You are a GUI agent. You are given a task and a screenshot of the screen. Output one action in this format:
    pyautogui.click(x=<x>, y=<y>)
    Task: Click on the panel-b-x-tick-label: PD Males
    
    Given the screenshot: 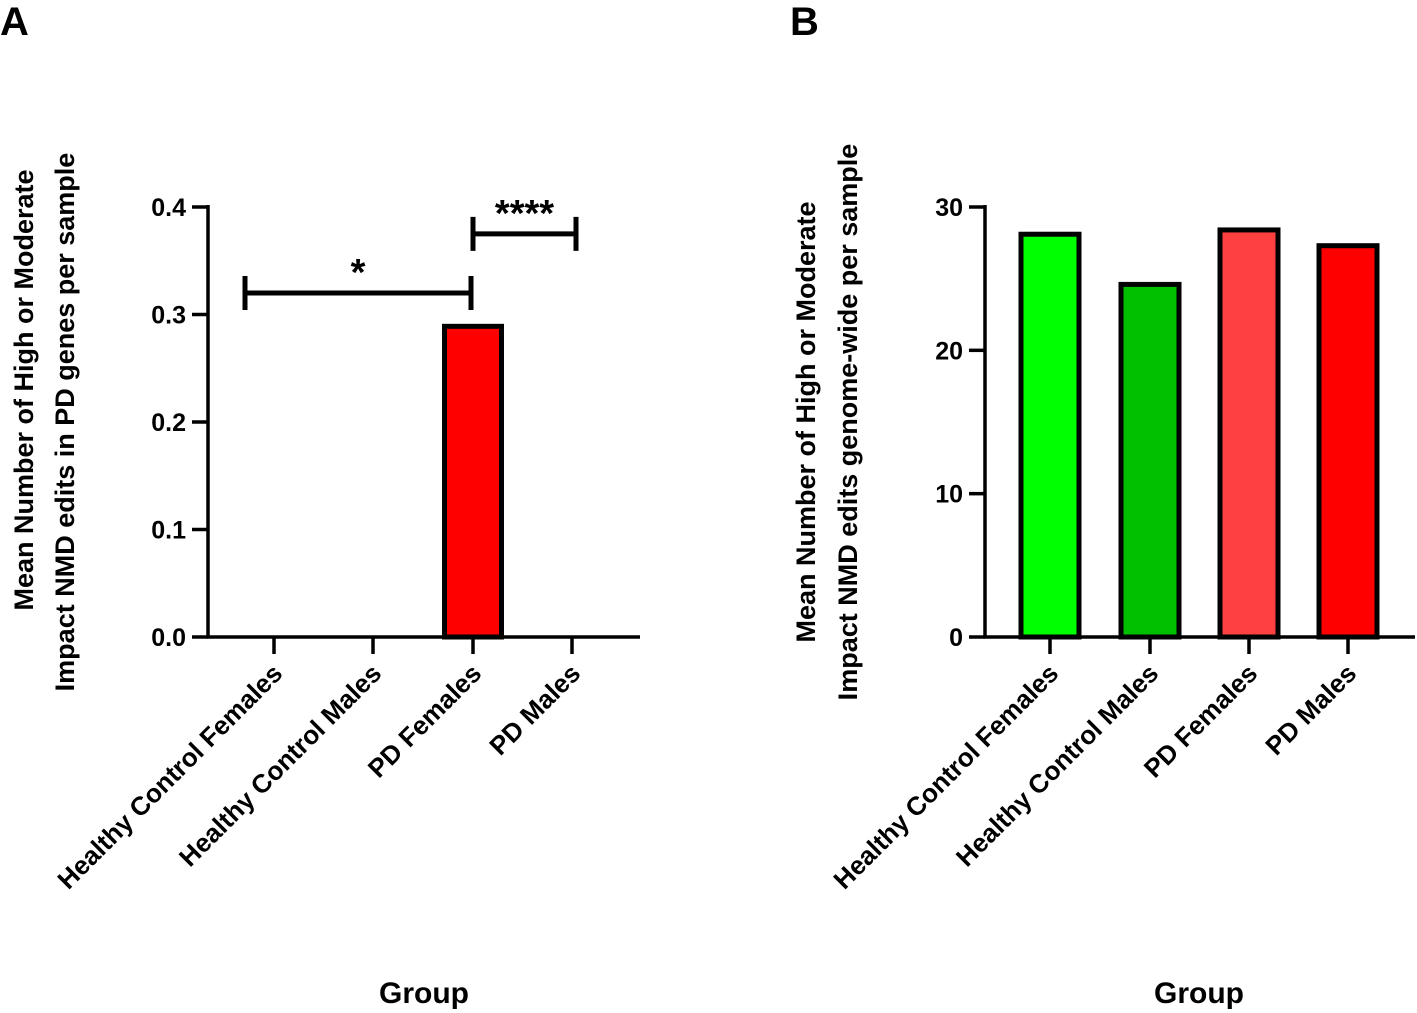 What is the action you would take?
    pyautogui.click(x=1310, y=709)
    